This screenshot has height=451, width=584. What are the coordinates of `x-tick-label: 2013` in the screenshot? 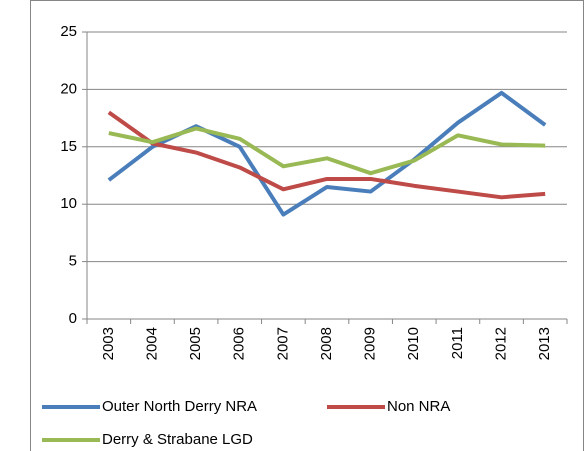 It's located at (544, 343).